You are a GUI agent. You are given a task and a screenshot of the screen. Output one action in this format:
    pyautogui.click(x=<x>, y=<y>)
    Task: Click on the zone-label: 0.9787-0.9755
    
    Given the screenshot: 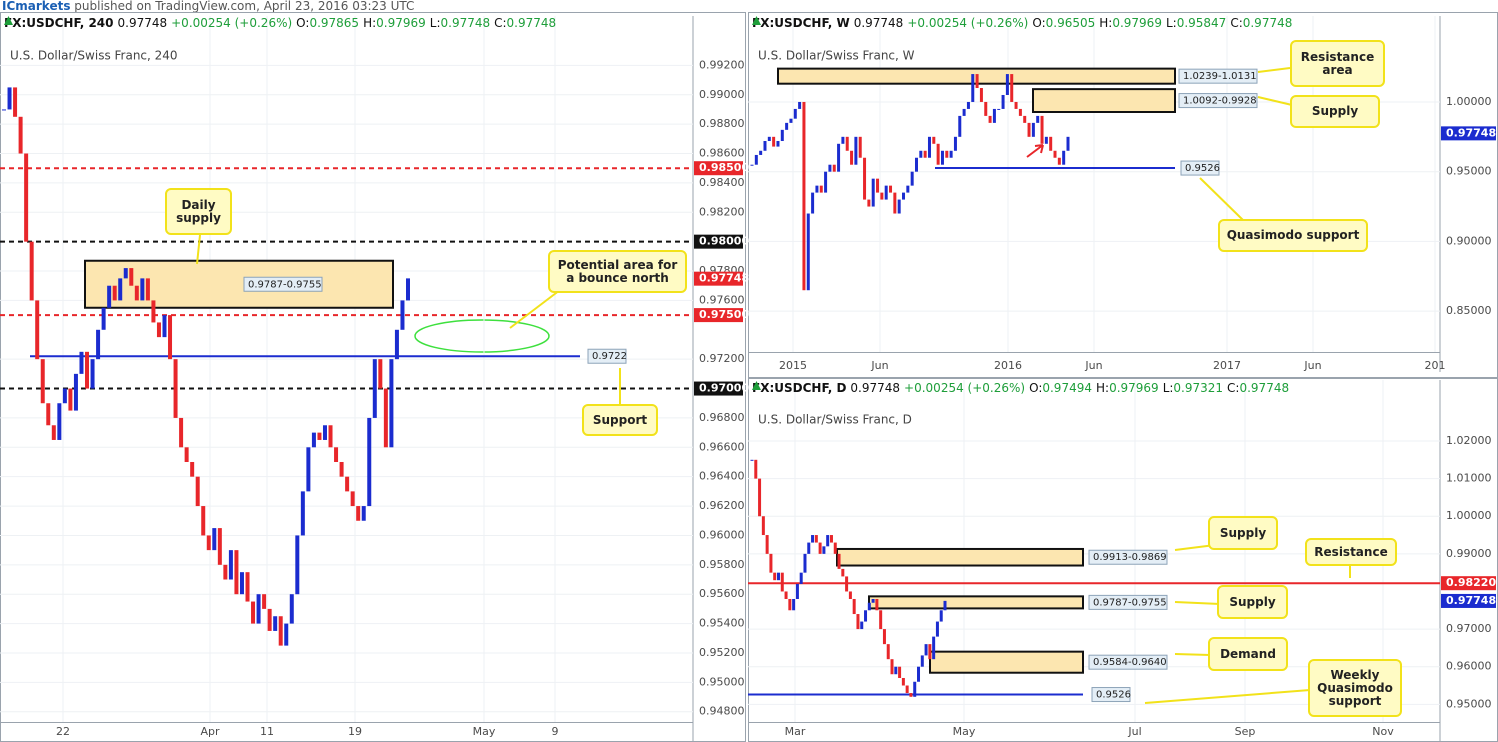 What is the action you would take?
    pyautogui.click(x=285, y=284)
    